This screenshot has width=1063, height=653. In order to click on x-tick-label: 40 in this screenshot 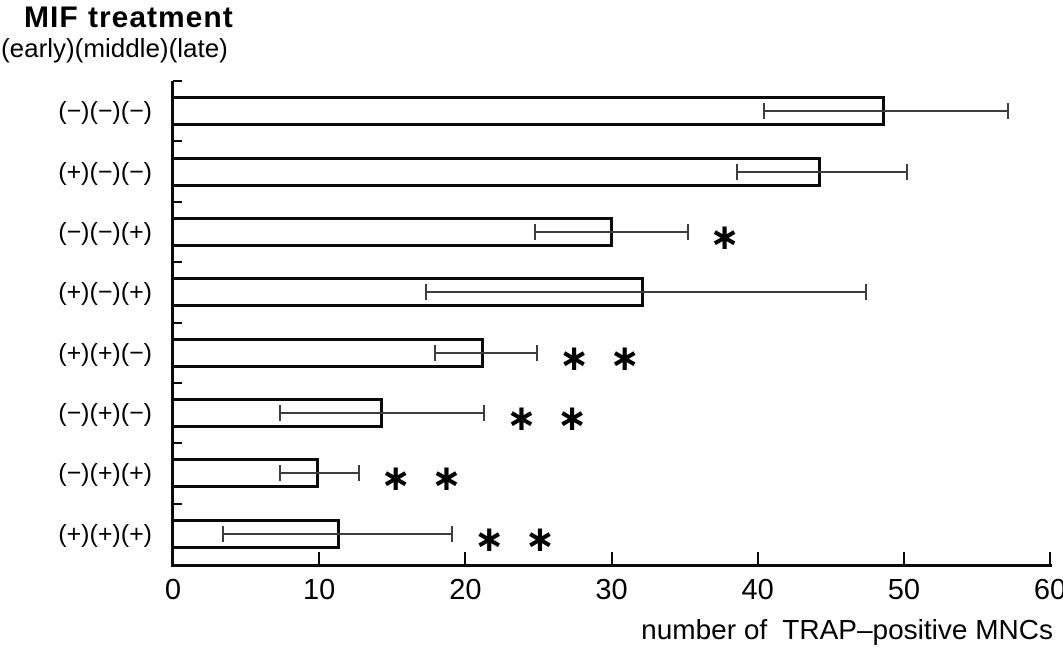, I will do `click(757, 590)`.